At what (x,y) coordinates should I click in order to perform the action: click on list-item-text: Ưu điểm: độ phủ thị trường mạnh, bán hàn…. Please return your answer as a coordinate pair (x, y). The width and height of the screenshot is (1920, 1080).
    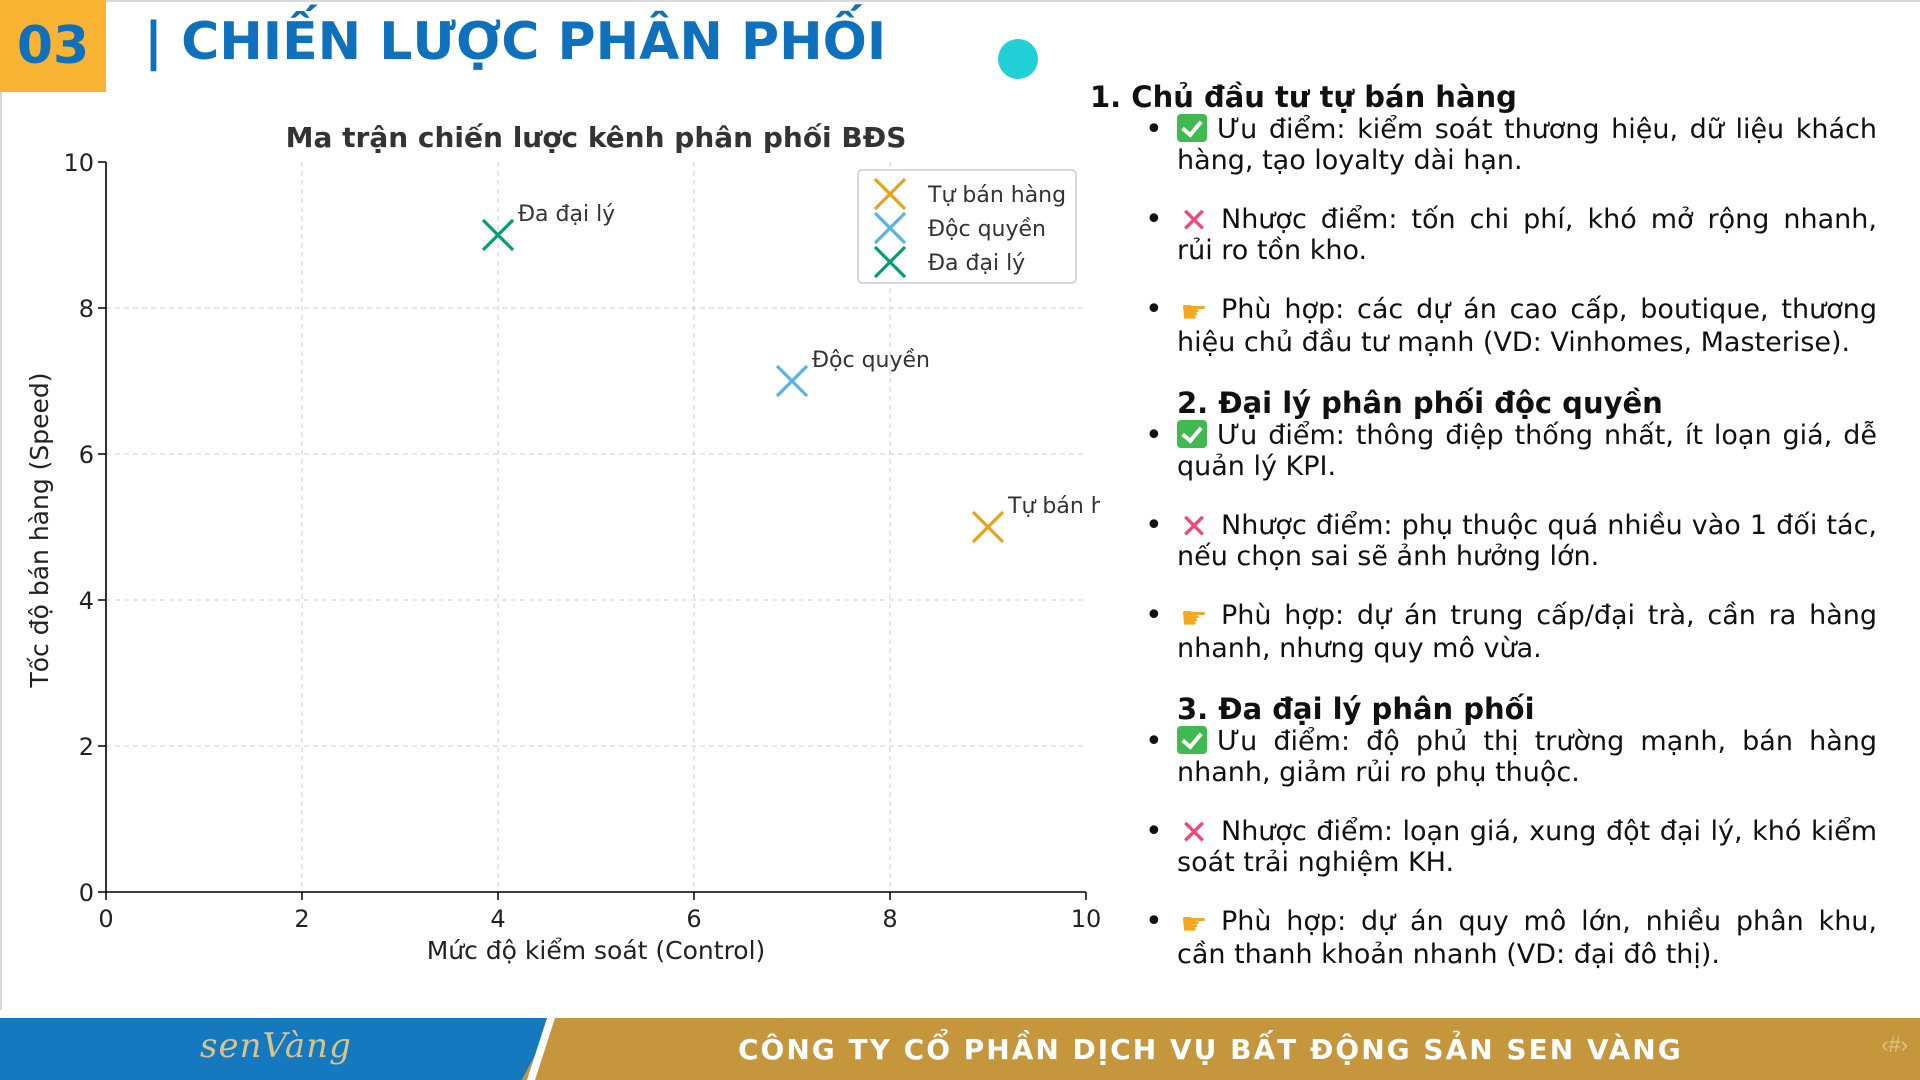
    Looking at the image, I should click on (1527, 757).